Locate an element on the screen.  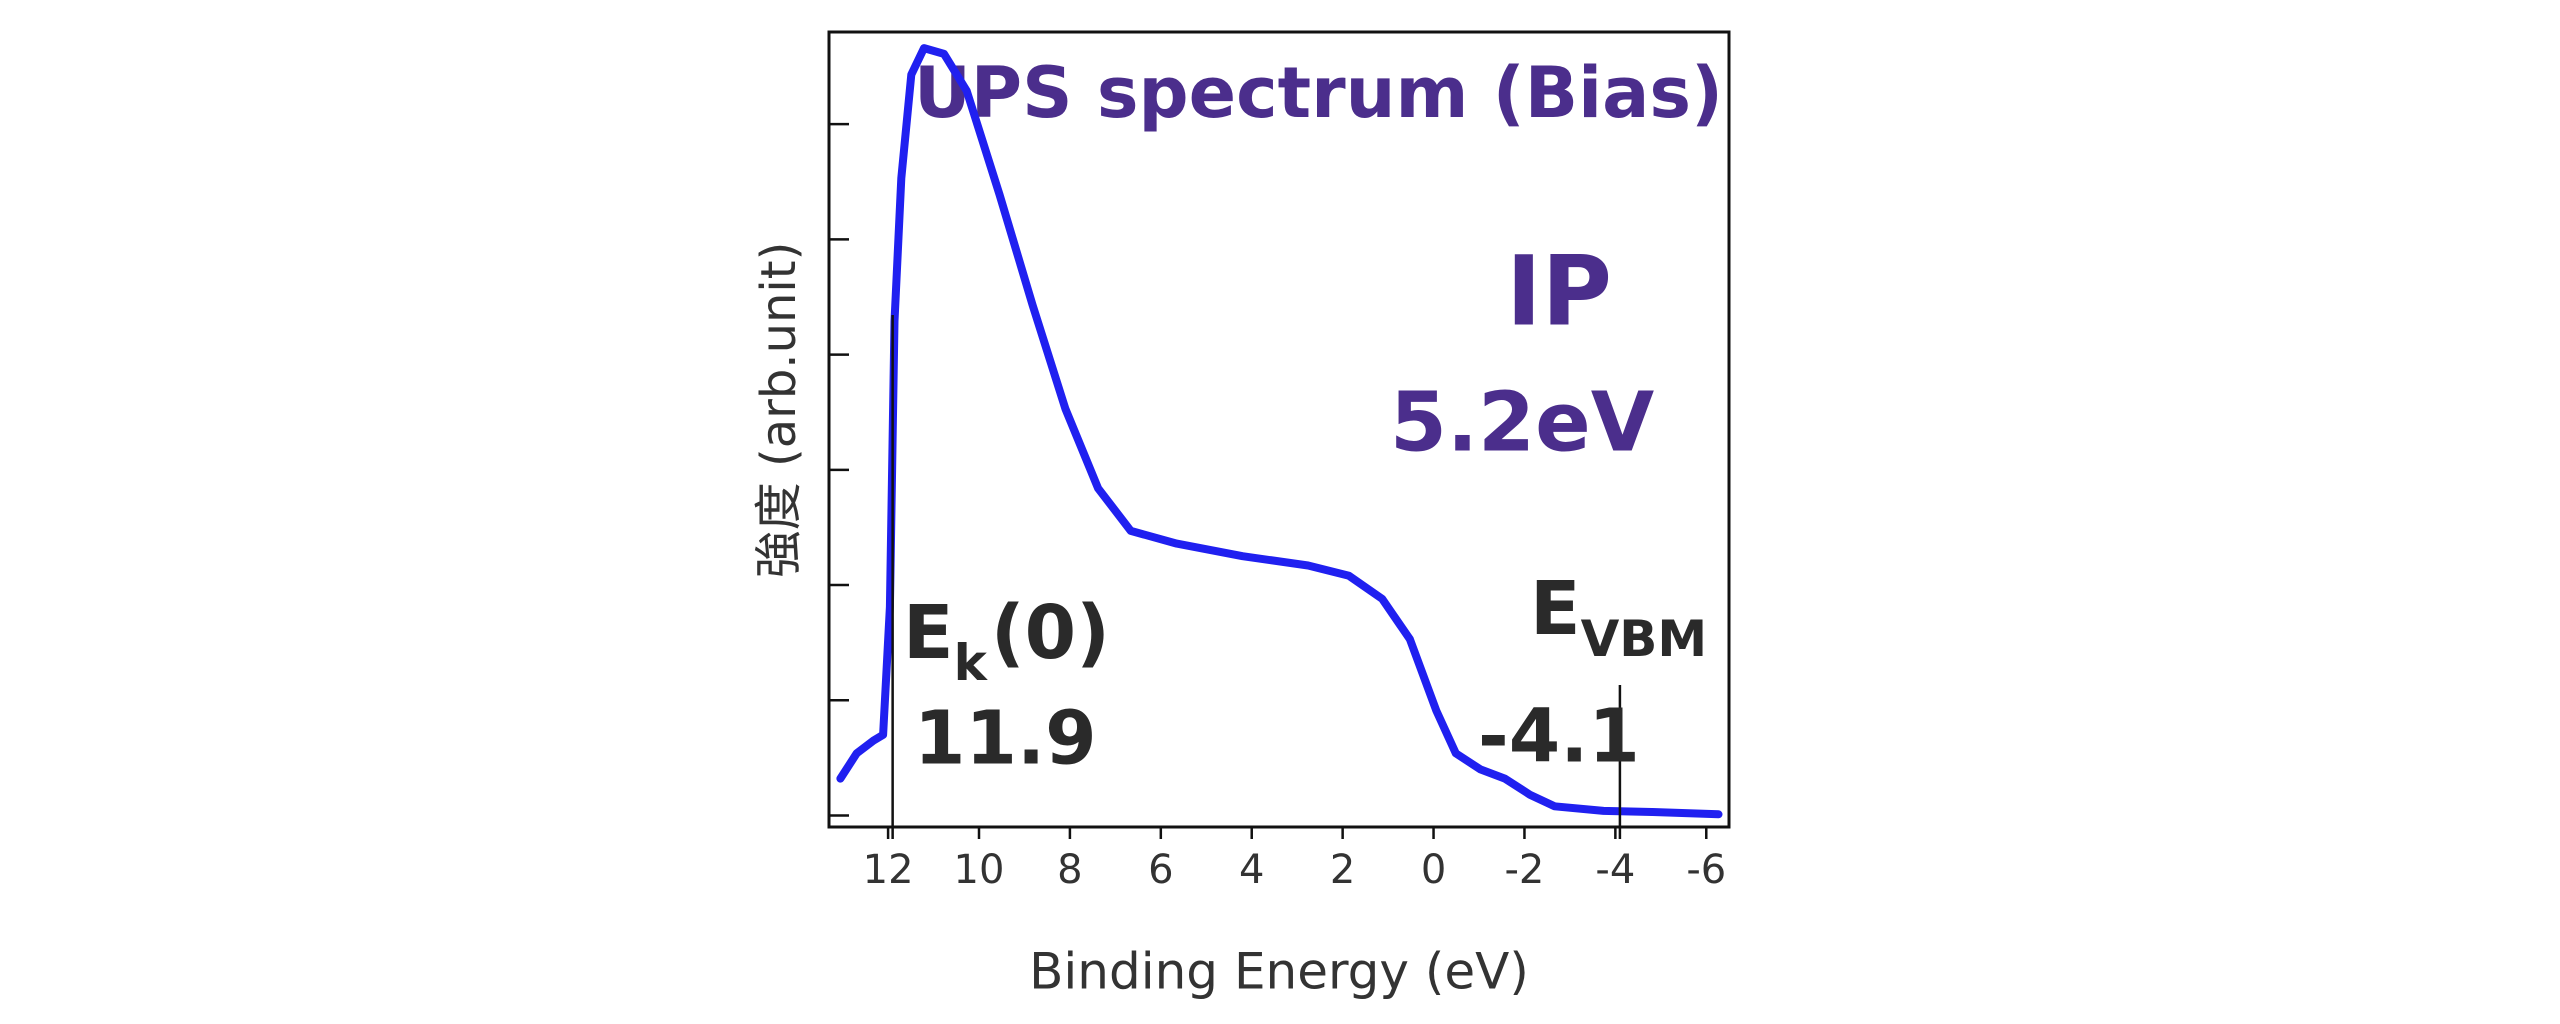
x-tick-label: -4 is located at coordinates (1615, 870).